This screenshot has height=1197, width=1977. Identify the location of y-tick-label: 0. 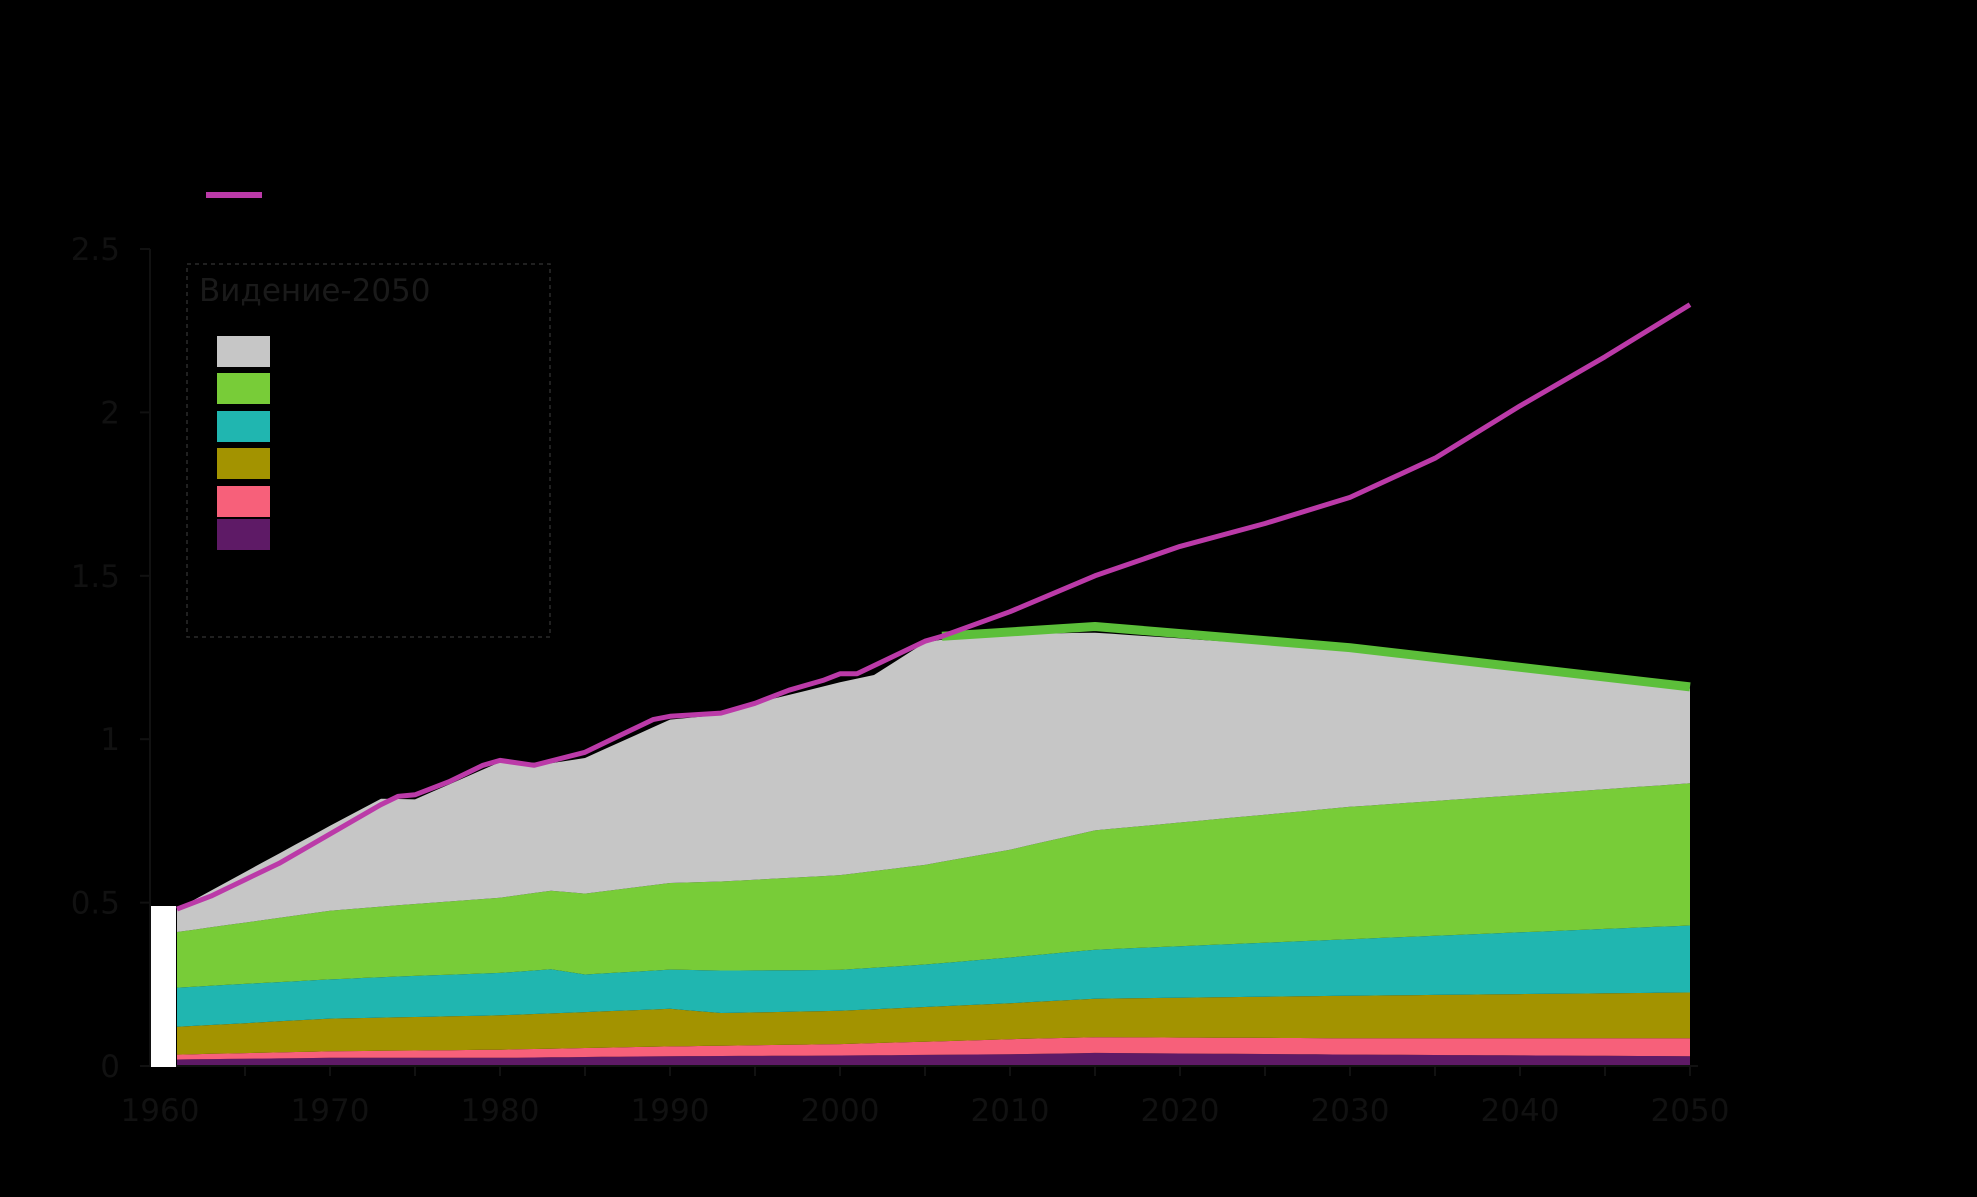
(110, 1067).